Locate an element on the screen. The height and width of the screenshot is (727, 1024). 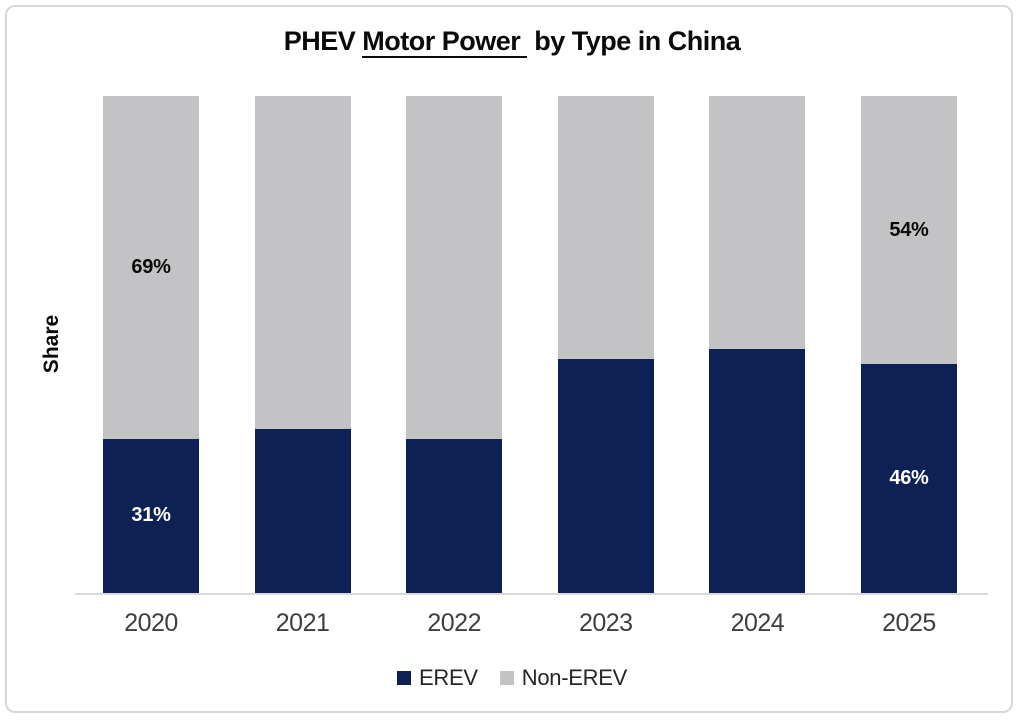
chart-title-prefix: PHEV is located at coordinates (323, 41).